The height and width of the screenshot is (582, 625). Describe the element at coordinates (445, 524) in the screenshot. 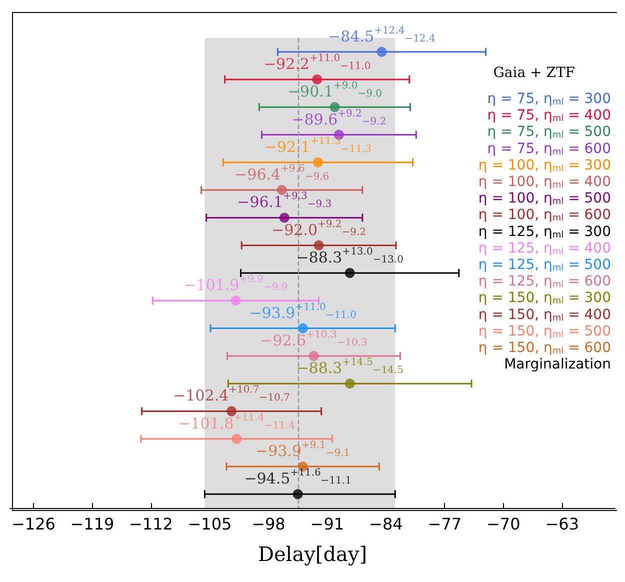

I see `x-tick-label: −77` at that location.